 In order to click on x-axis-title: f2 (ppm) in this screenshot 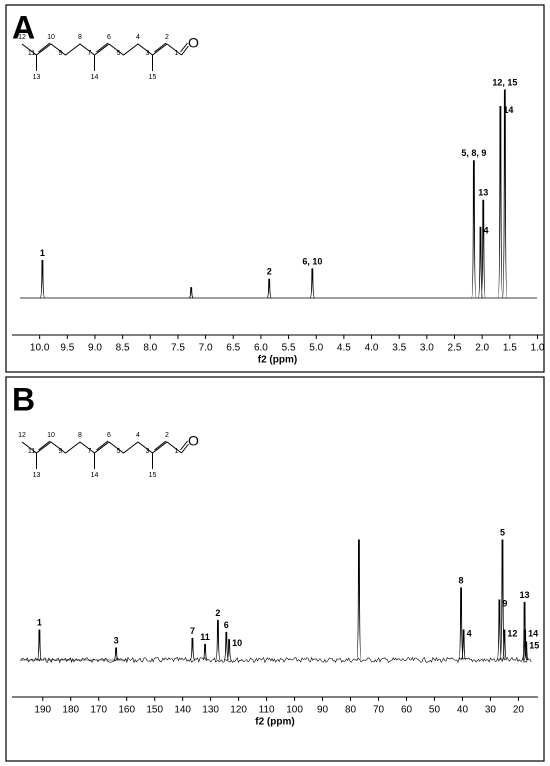, I will do `click(277, 360)`.